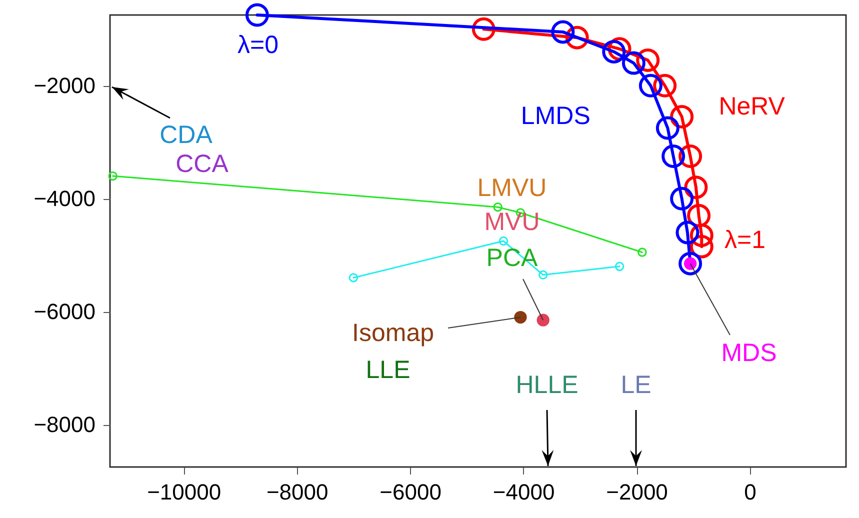 The width and height of the screenshot is (859, 518). What do you see at coordinates (523, 492) in the screenshot?
I see `x-tick-label: −4000` at bounding box center [523, 492].